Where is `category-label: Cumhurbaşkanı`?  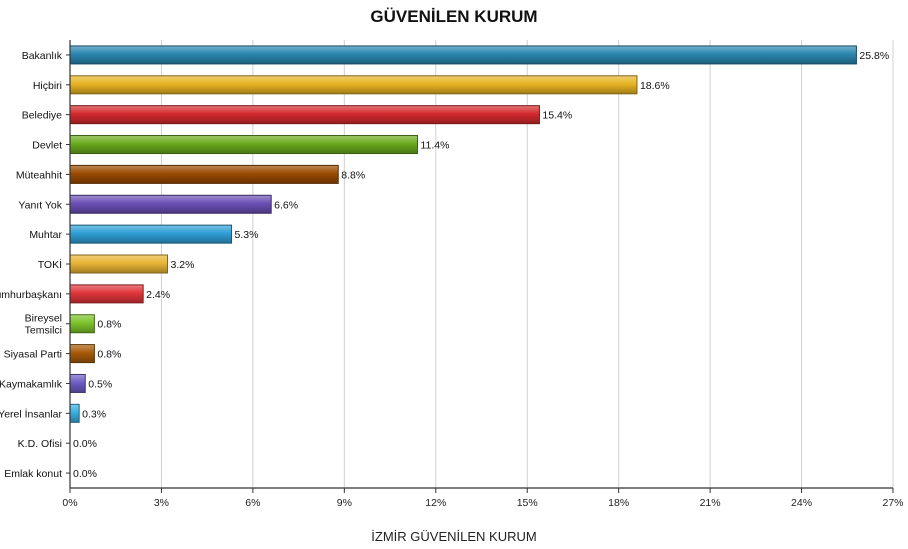
category-label: Cumhurbaşkanı is located at coordinates (31, 295).